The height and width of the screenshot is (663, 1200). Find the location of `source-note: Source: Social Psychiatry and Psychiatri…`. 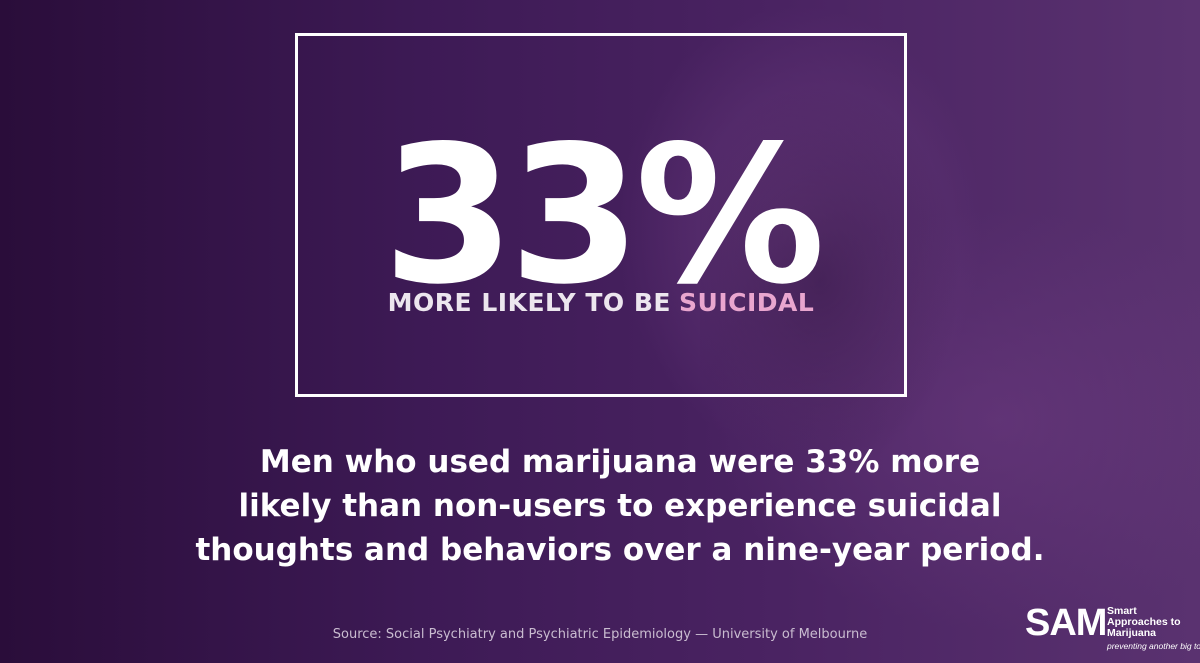

source-note: Source: Social Psychiatry and Psychiatri… is located at coordinates (600, 634).